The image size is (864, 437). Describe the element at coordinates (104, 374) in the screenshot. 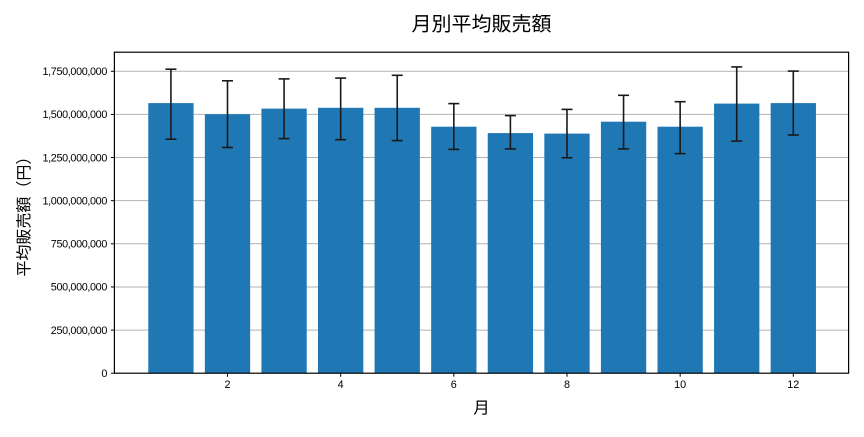

I see `svg-text: 0` at that location.